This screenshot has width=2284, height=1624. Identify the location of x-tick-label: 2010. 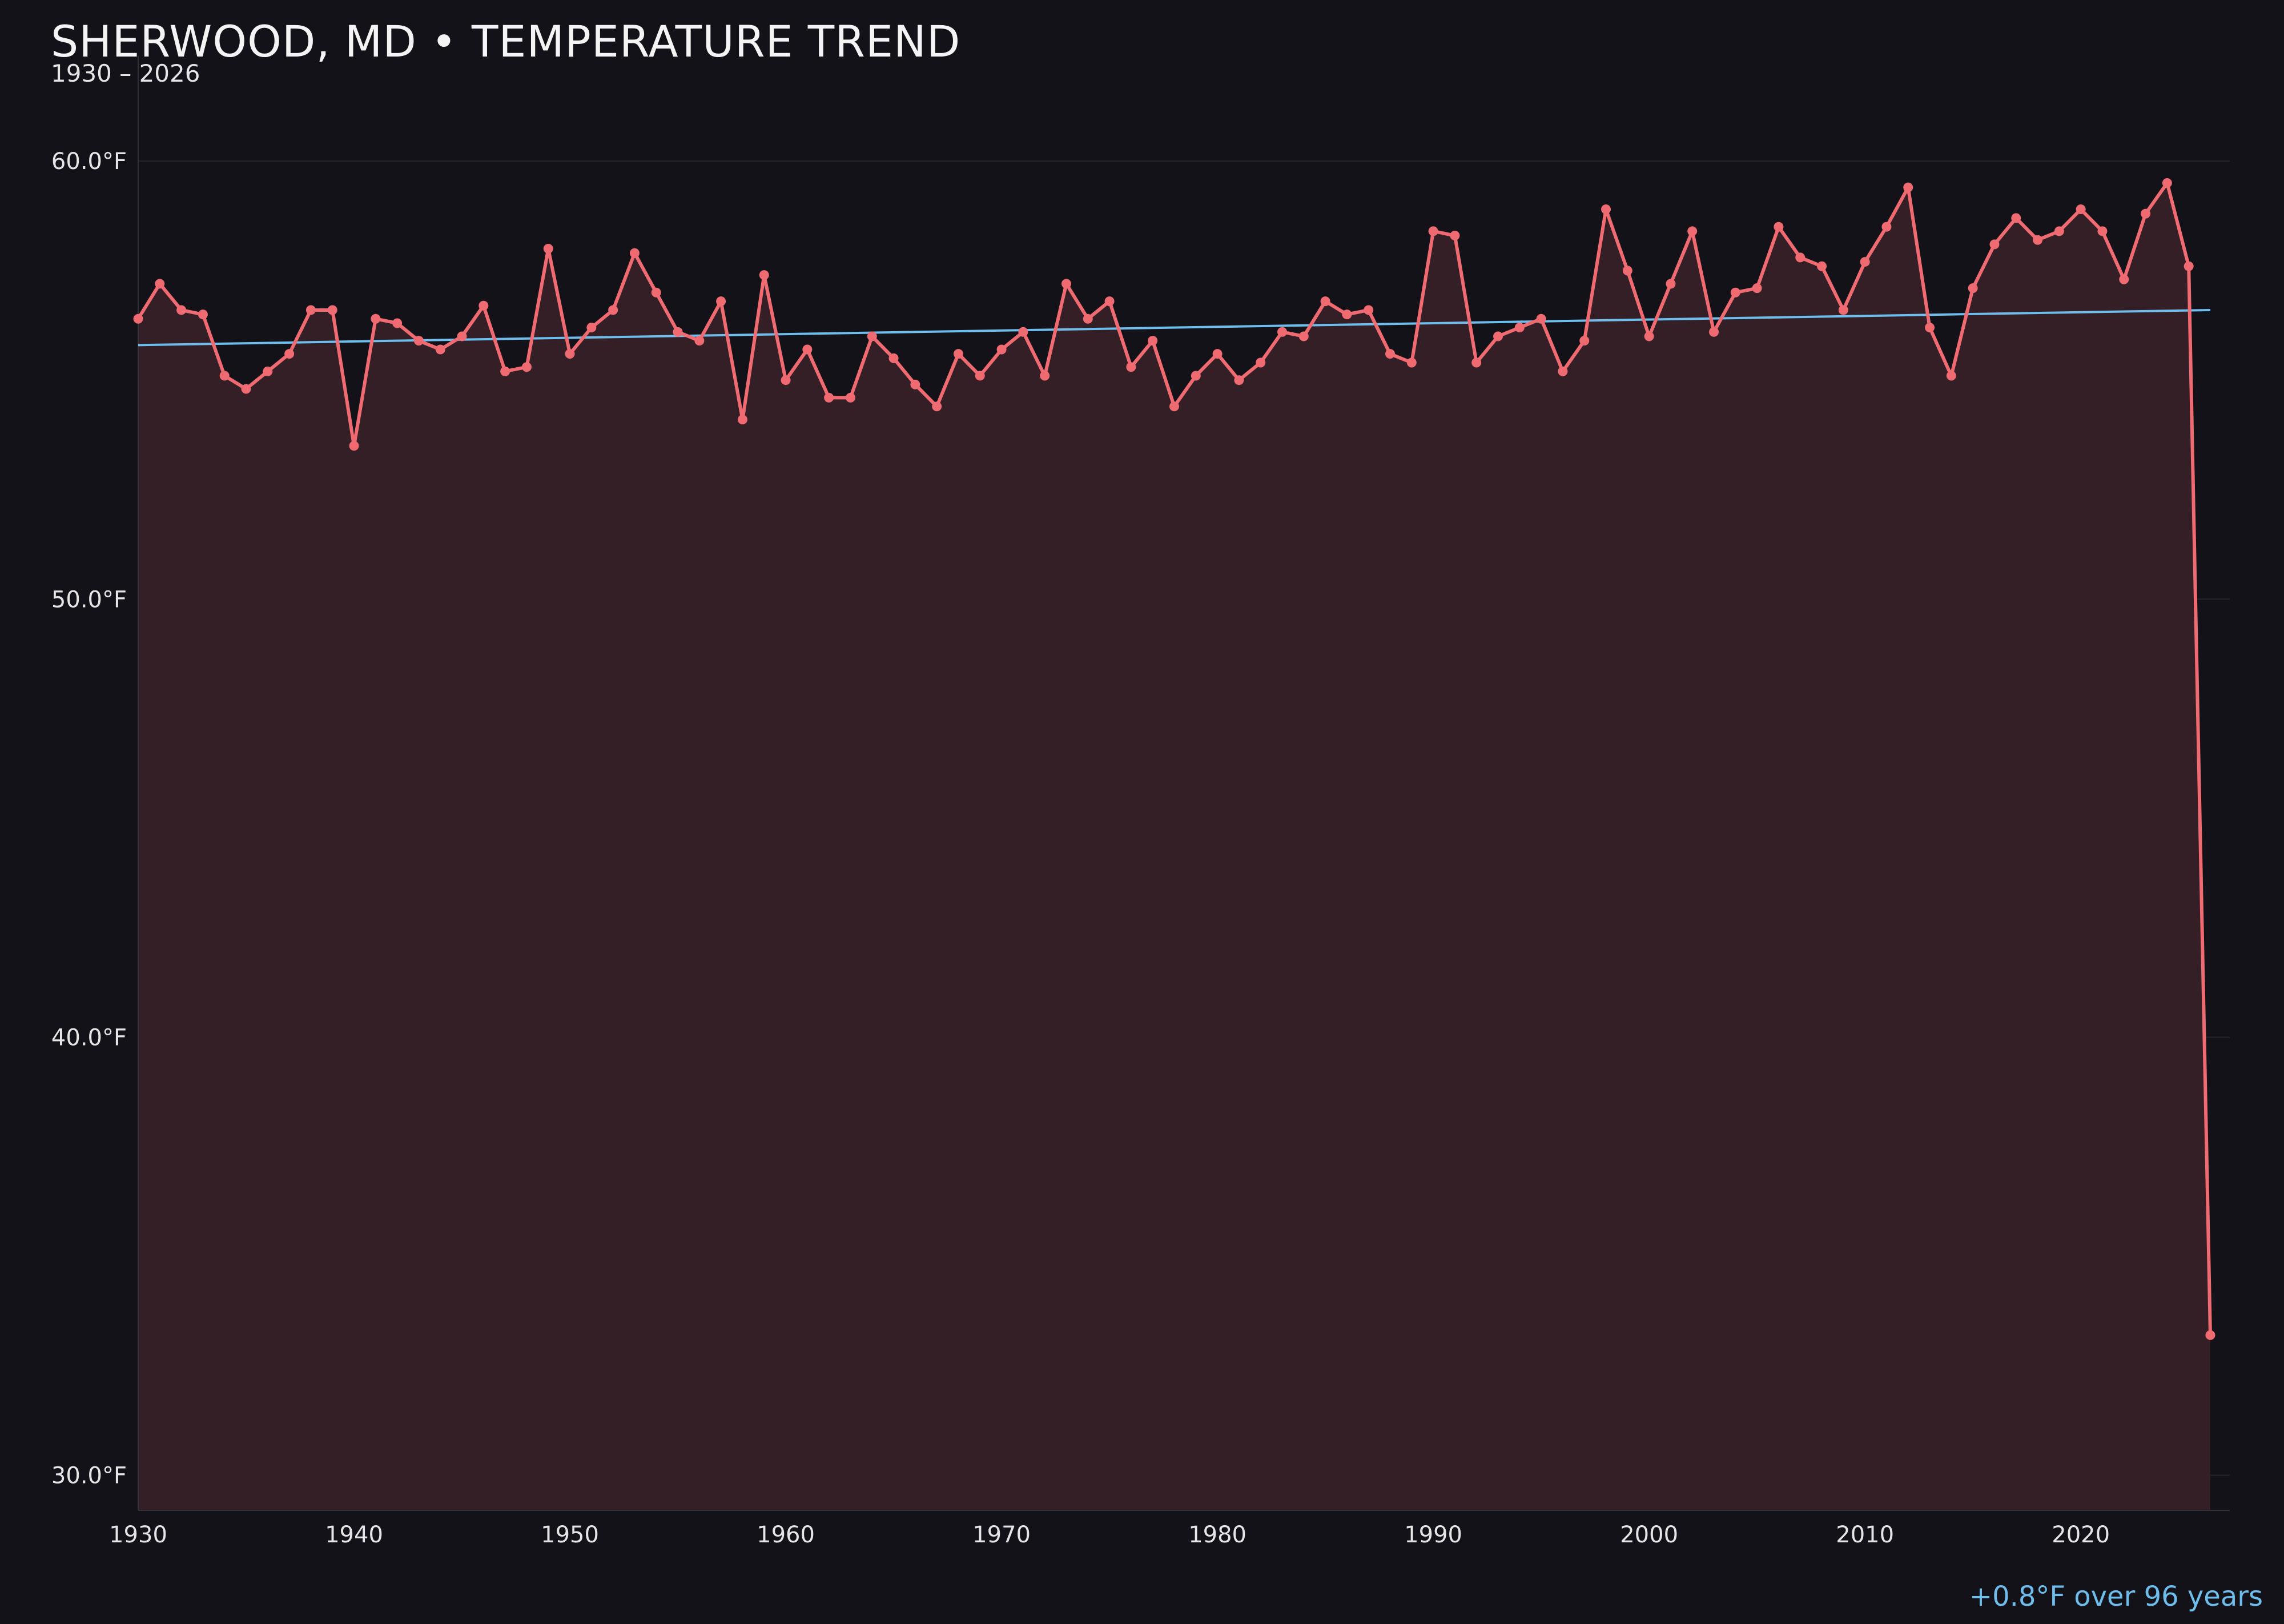
(1865, 1535).